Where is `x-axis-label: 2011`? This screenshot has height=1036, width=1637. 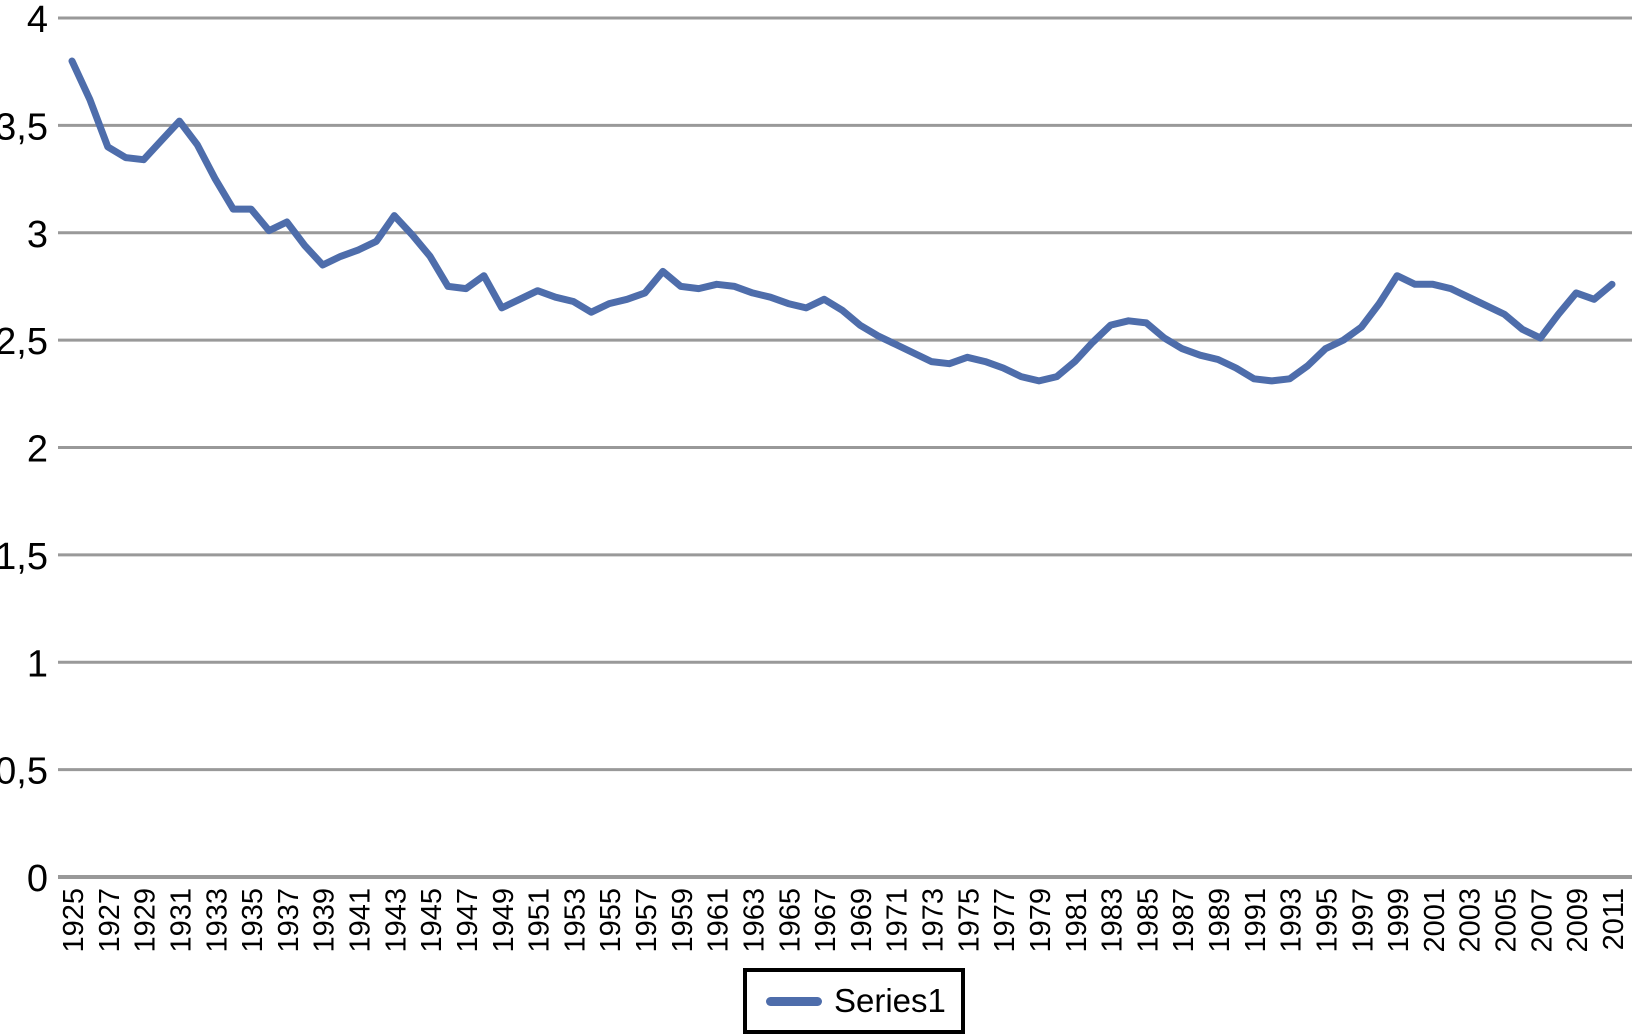 x-axis-label: 2011 is located at coordinates (1614, 919).